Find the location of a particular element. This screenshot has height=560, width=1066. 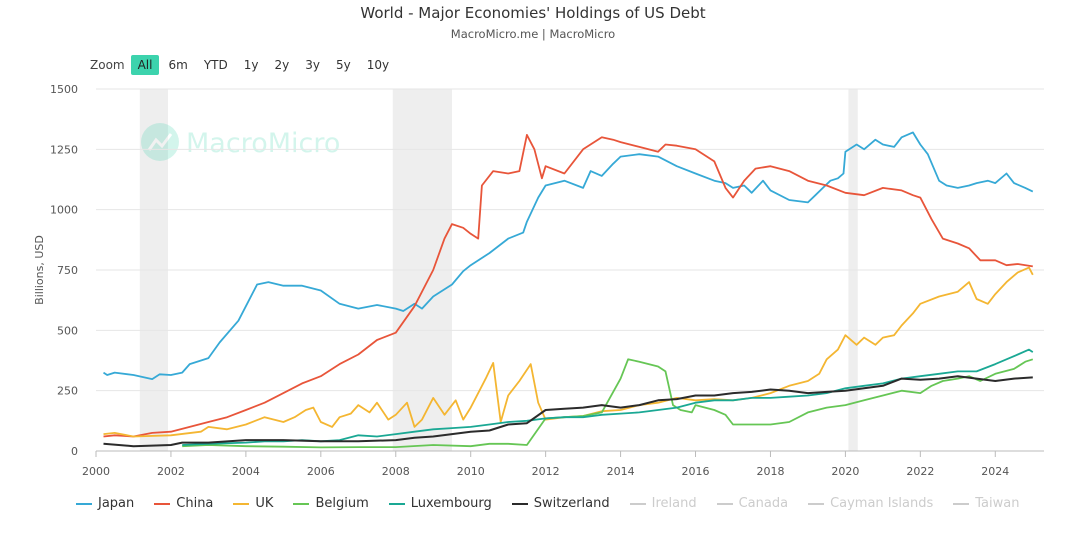

x-tick-label: 2020 is located at coordinates (845, 471).